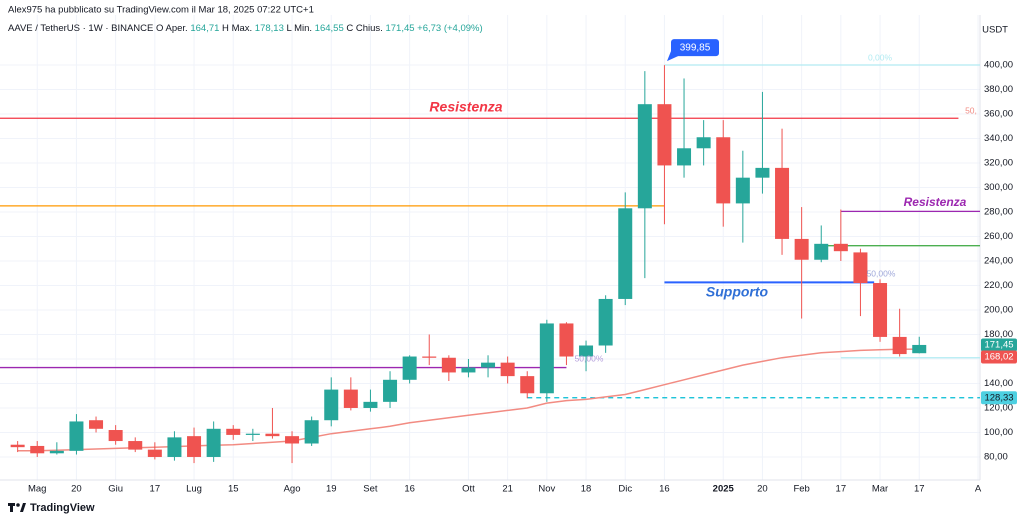 This screenshot has width=1024, height=520. Describe the element at coordinates (289, 28) in the screenshot. I see `ohlc-key: L` at that location.